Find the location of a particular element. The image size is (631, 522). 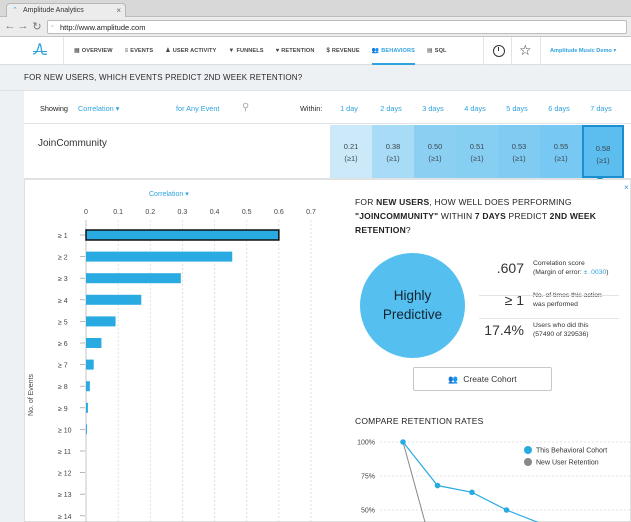

day-option: 5 days is located at coordinates (517, 108).